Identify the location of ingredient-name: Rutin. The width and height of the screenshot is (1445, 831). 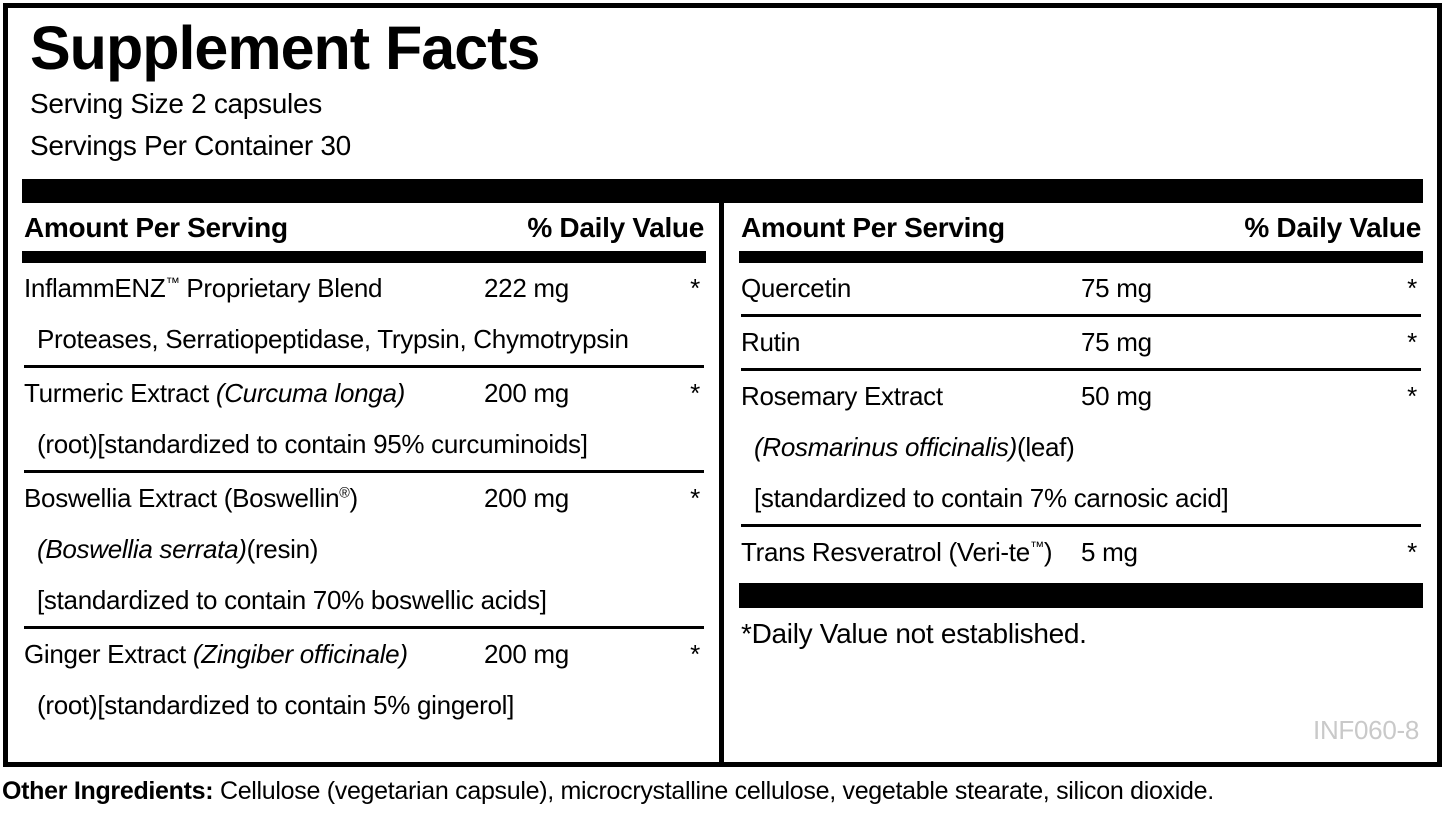
(771, 342).